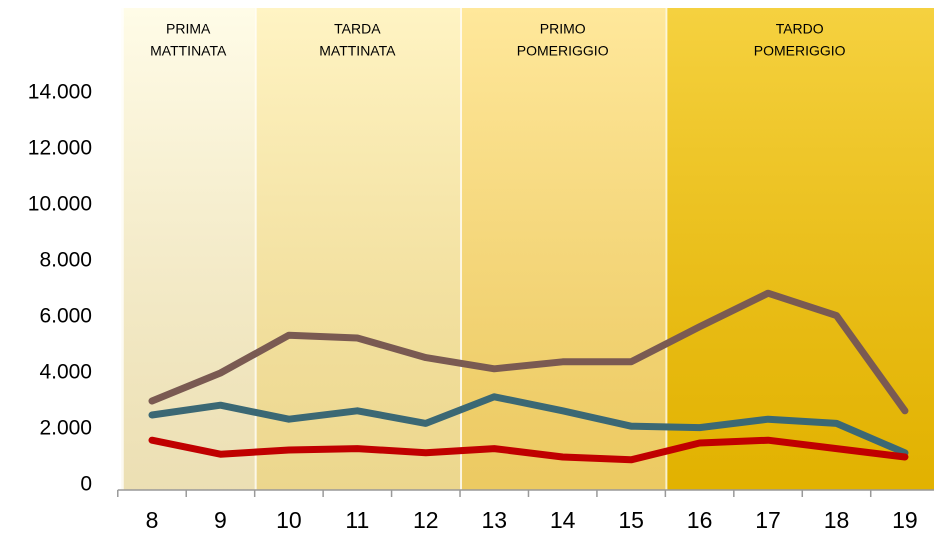  I want to click on x-tick-label: 9, so click(220, 520).